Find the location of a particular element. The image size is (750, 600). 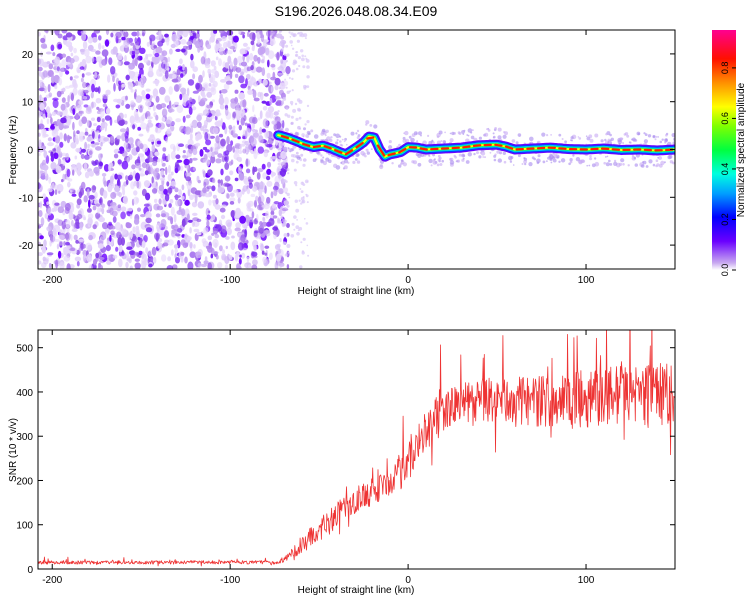

colorbar-gradient is located at coordinates (724, 150).